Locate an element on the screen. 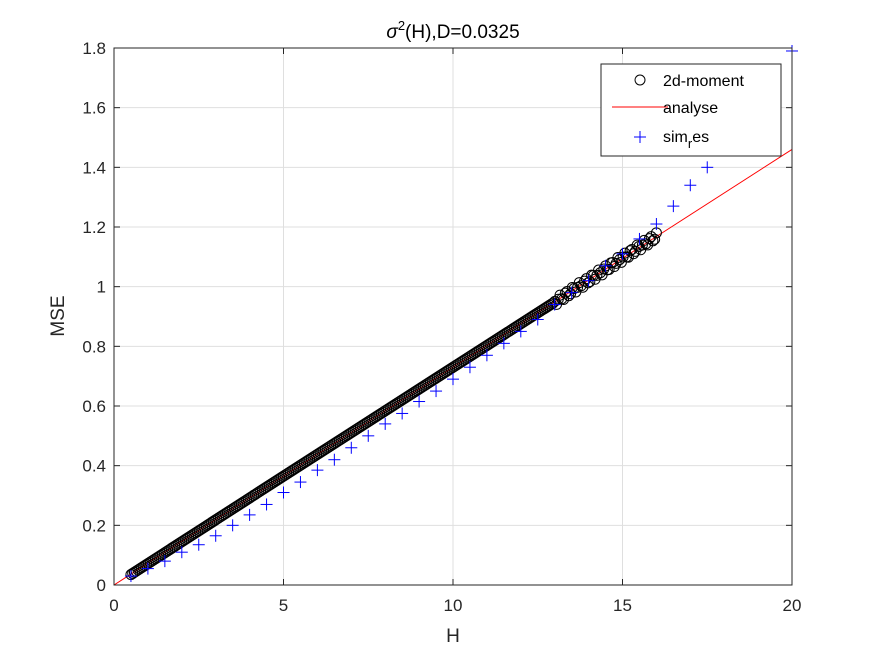 This screenshot has height=661, width=875. title-rest: (H),D=0.0325 is located at coordinates (462, 32).